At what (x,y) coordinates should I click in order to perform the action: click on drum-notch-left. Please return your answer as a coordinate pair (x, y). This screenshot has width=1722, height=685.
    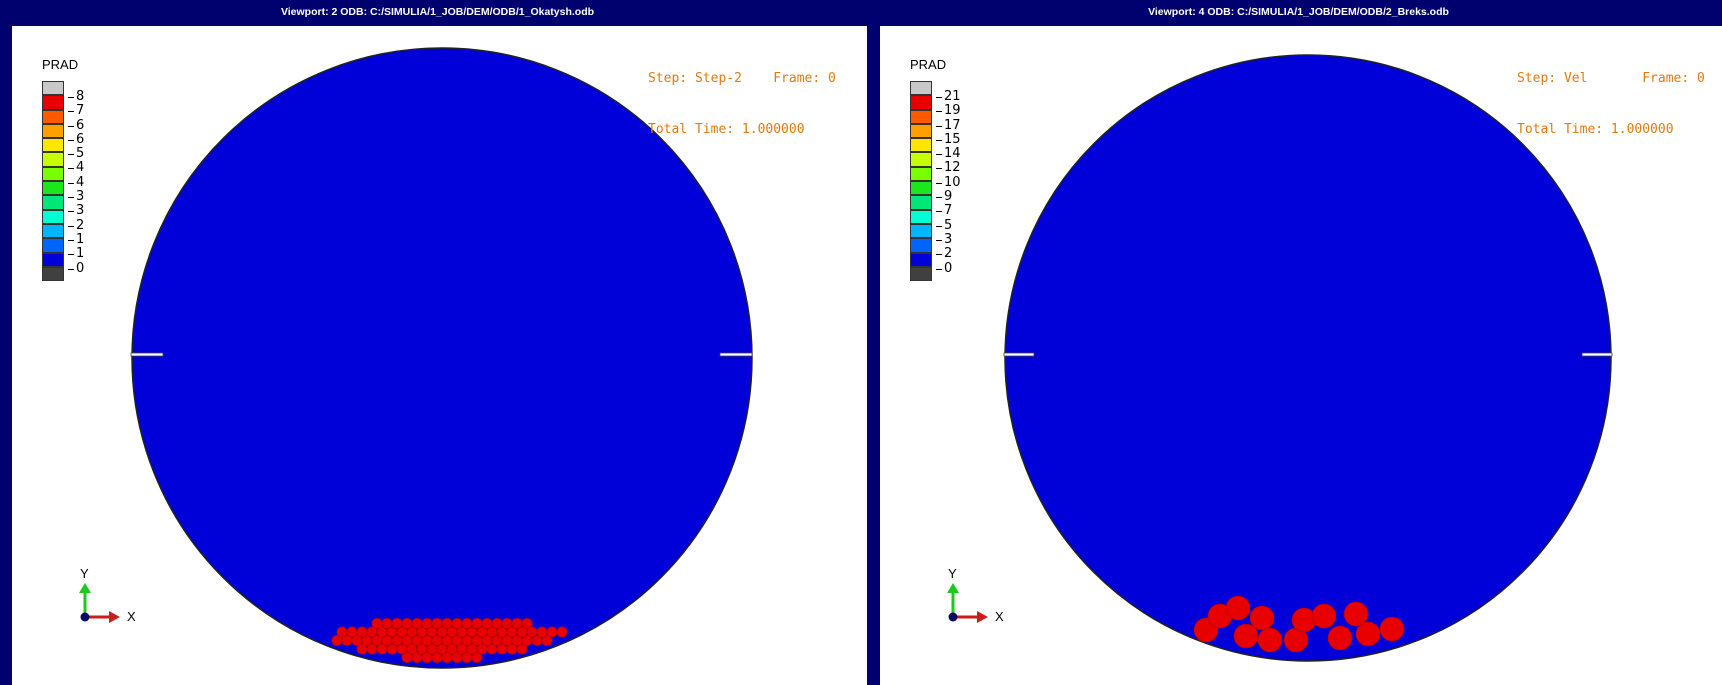
    Looking at the image, I should click on (1019, 354).